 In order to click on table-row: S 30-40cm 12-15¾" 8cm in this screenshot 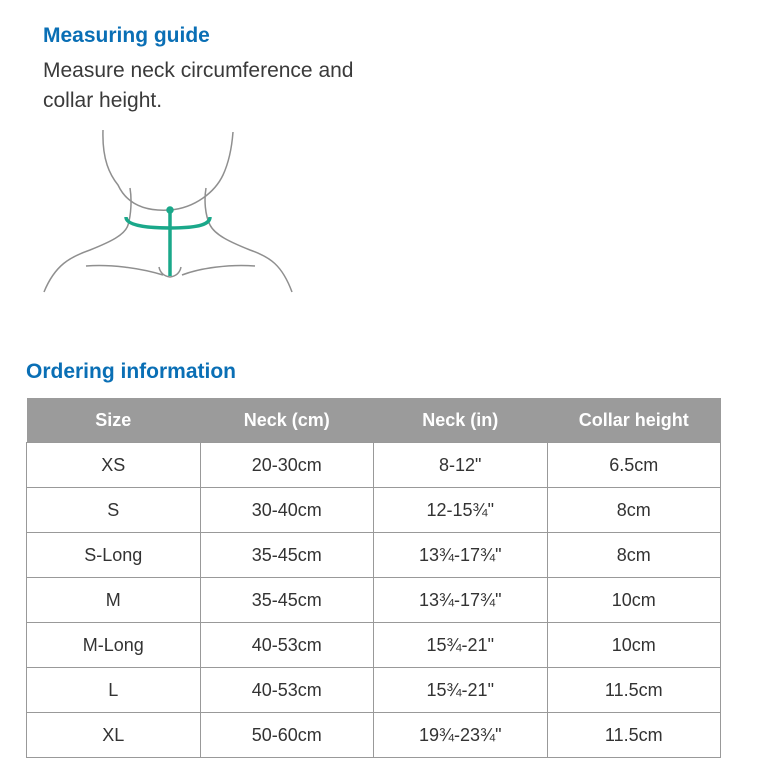, I will do `click(373, 510)`.